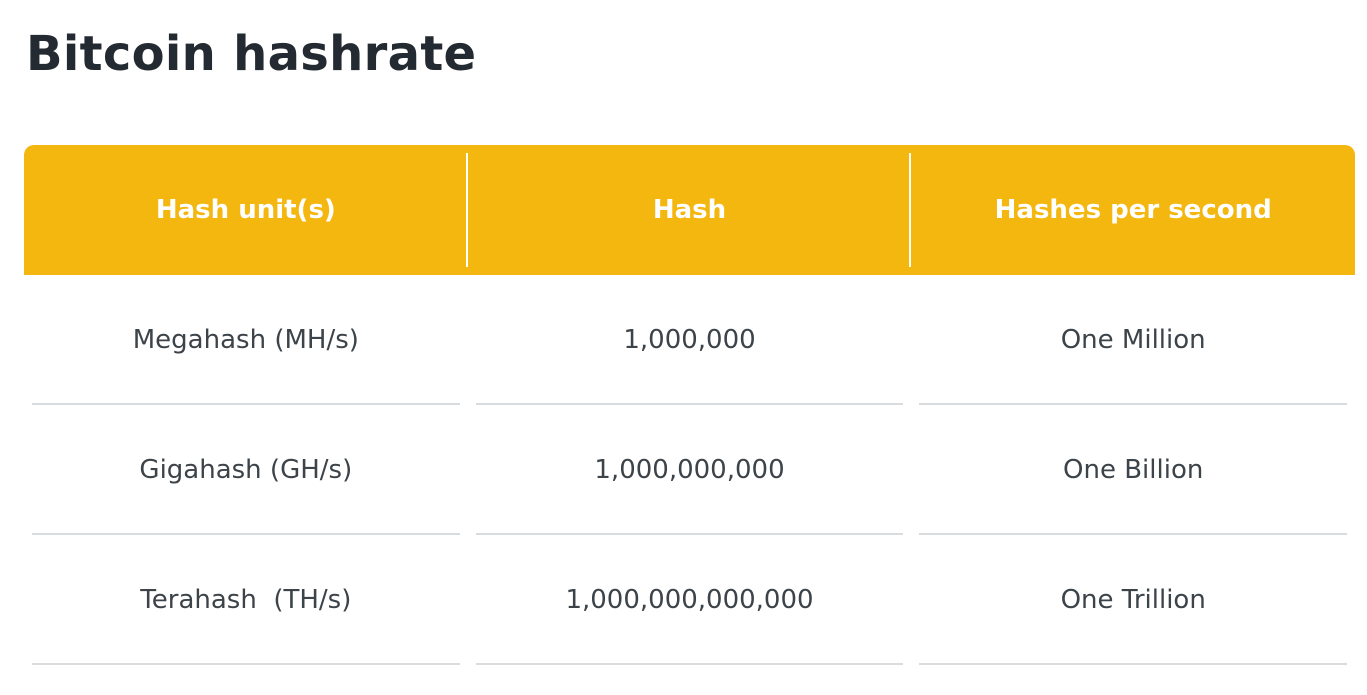  I want to click on hashes-per-second-cell: One Trillion, so click(1133, 600).